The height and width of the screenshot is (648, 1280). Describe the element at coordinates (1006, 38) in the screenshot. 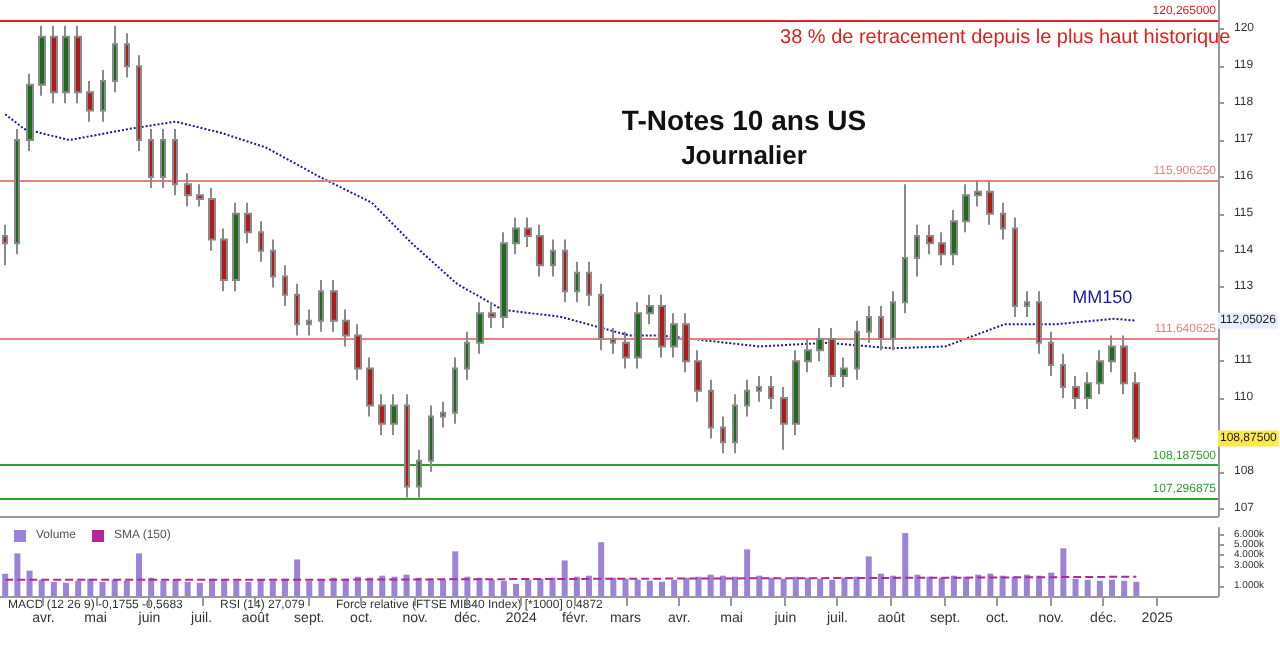

I see `annotation: 38 % de retracement depuis le plus haut historique` at that location.